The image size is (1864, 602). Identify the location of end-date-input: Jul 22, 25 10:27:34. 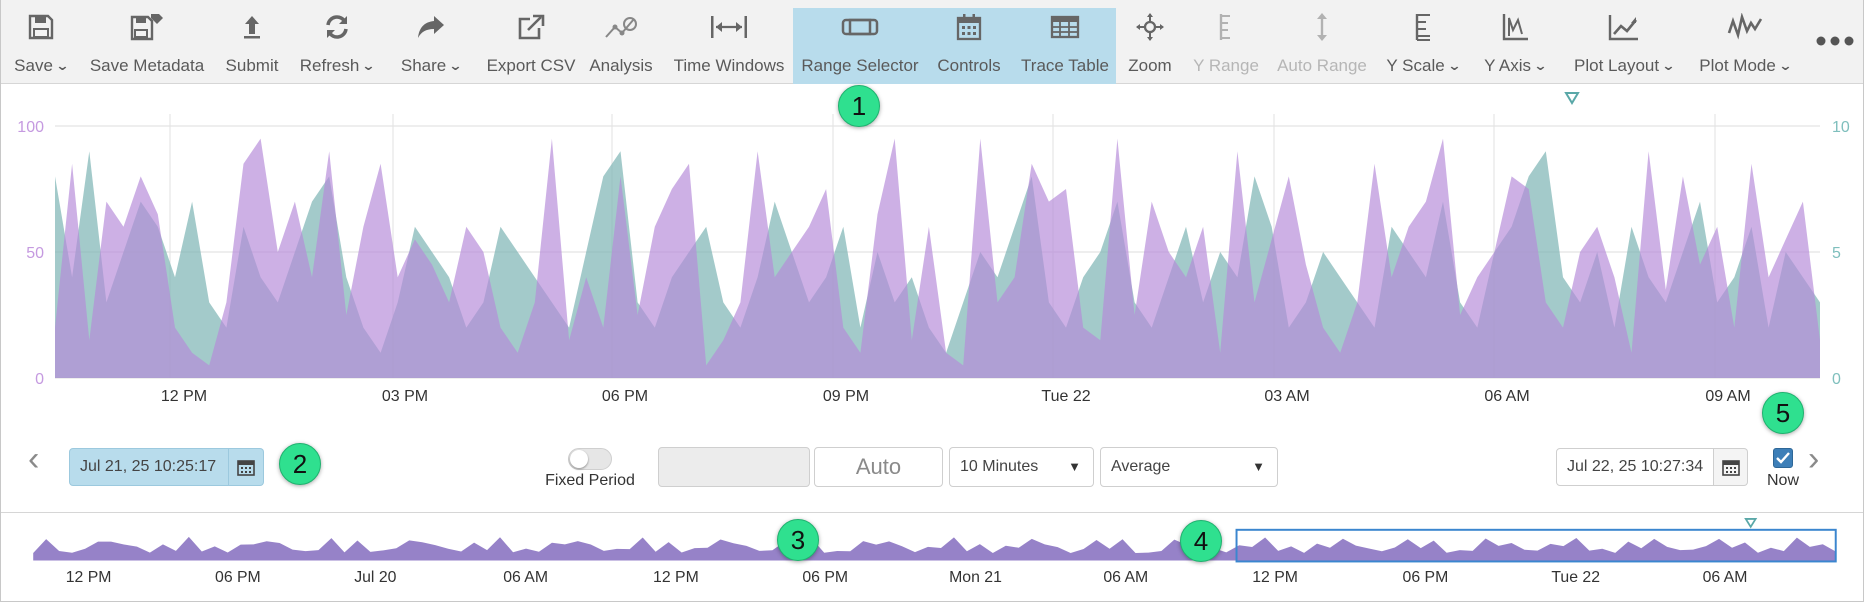
(1635, 467).